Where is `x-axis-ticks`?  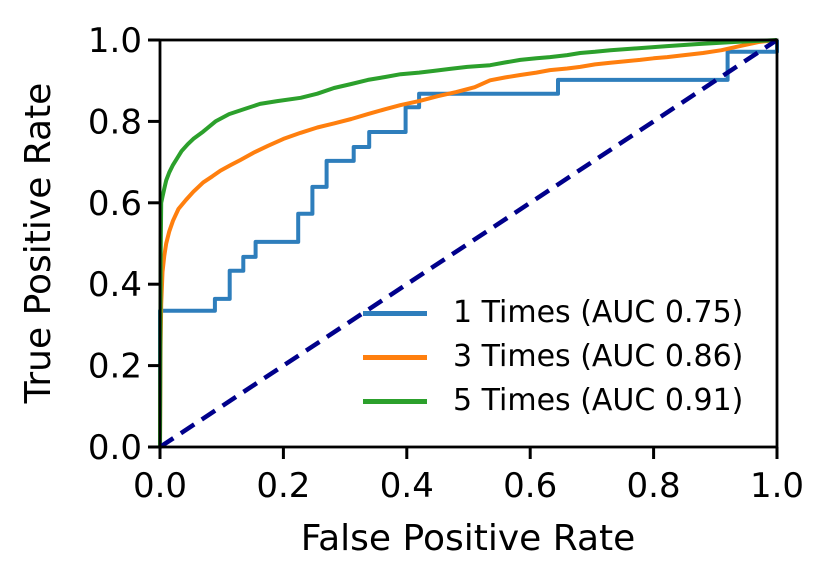
x-axis-ticks is located at coordinates (468, 453).